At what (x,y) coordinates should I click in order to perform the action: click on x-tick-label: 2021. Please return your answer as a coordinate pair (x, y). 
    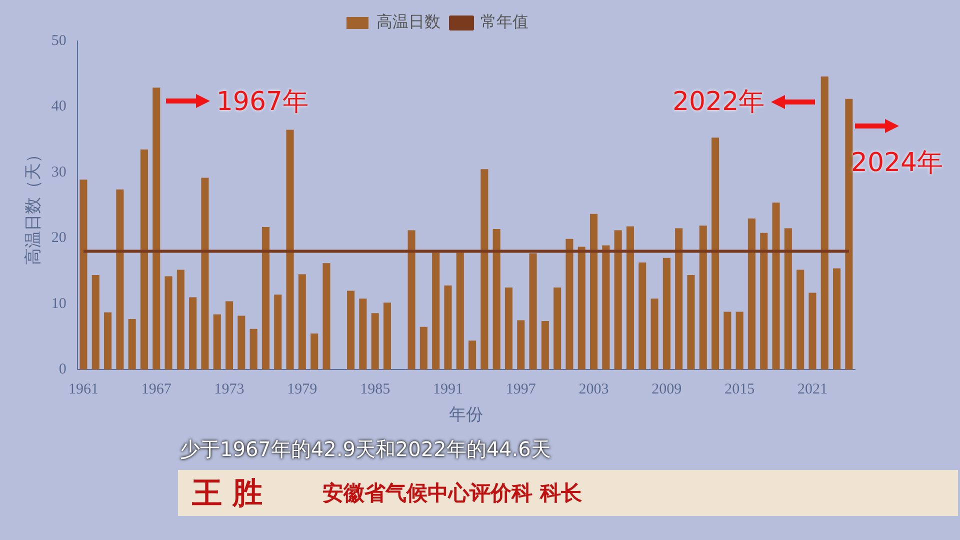
    Looking at the image, I should click on (812, 390).